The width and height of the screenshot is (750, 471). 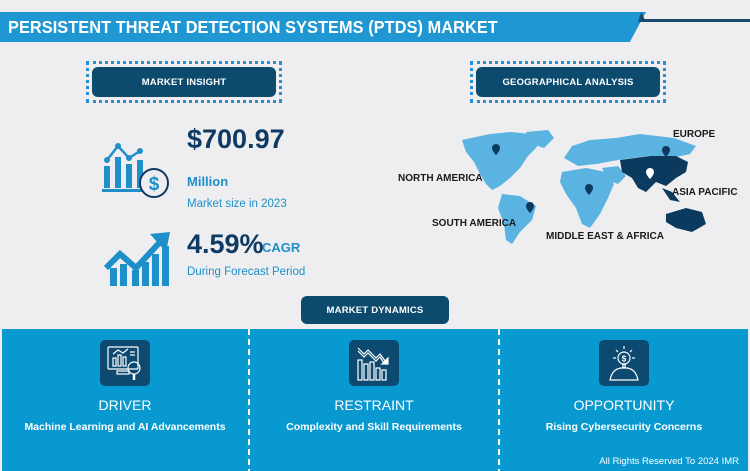 I want to click on pin-south-america, so click(x=530, y=207).